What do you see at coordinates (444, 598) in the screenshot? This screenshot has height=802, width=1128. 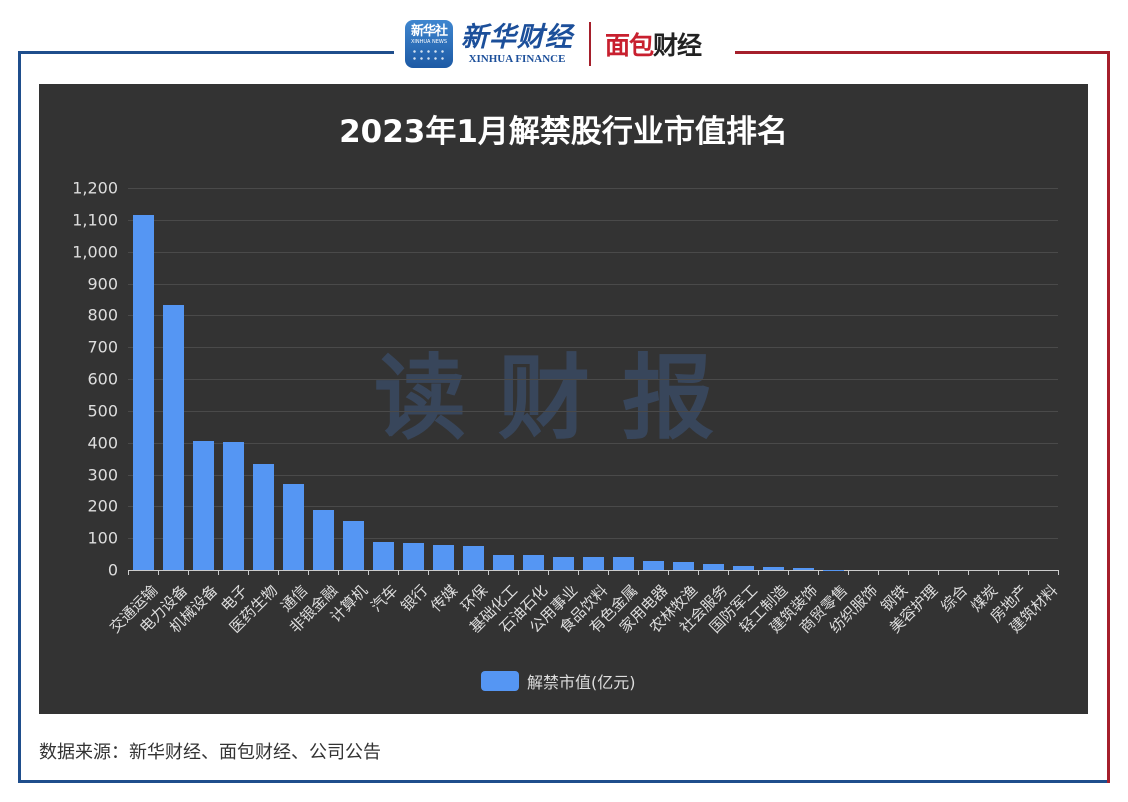 I see `x-category-label: 传媒` at bounding box center [444, 598].